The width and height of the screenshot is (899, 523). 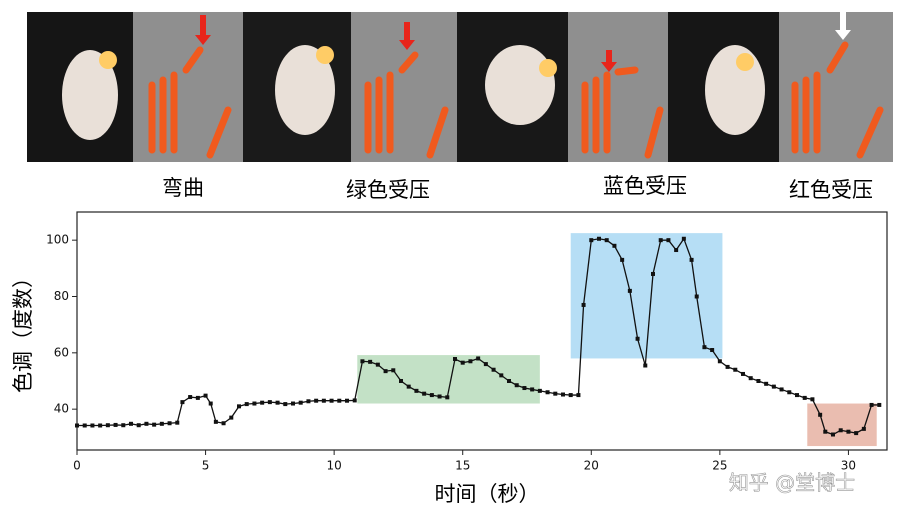 I want to click on x-tick-label: 20, so click(x=591, y=466).